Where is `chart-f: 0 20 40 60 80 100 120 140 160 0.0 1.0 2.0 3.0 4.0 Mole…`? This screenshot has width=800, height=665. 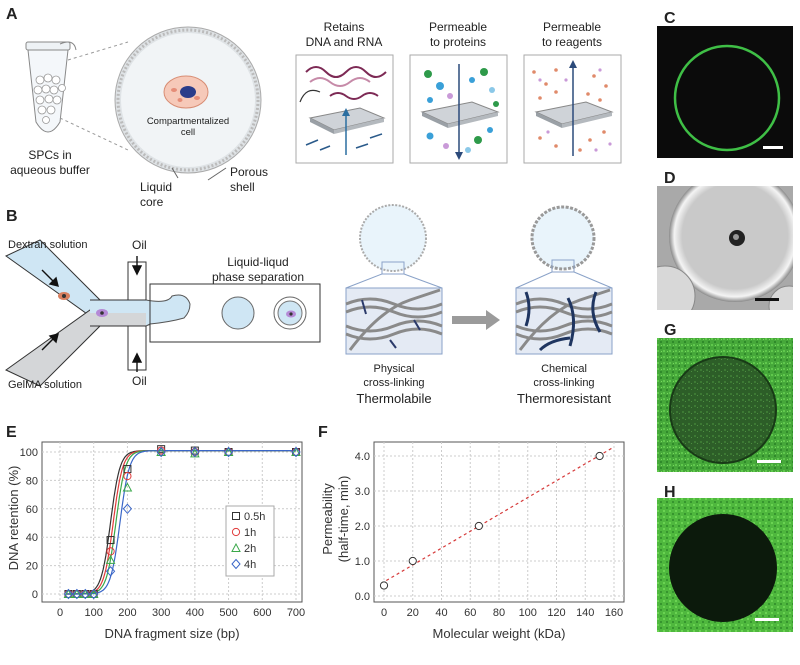 chart-f: 0 20 40 60 80 100 120 140 160 0.0 1.0 2.0 3.0 4.0 Mole… is located at coordinates (472, 541).